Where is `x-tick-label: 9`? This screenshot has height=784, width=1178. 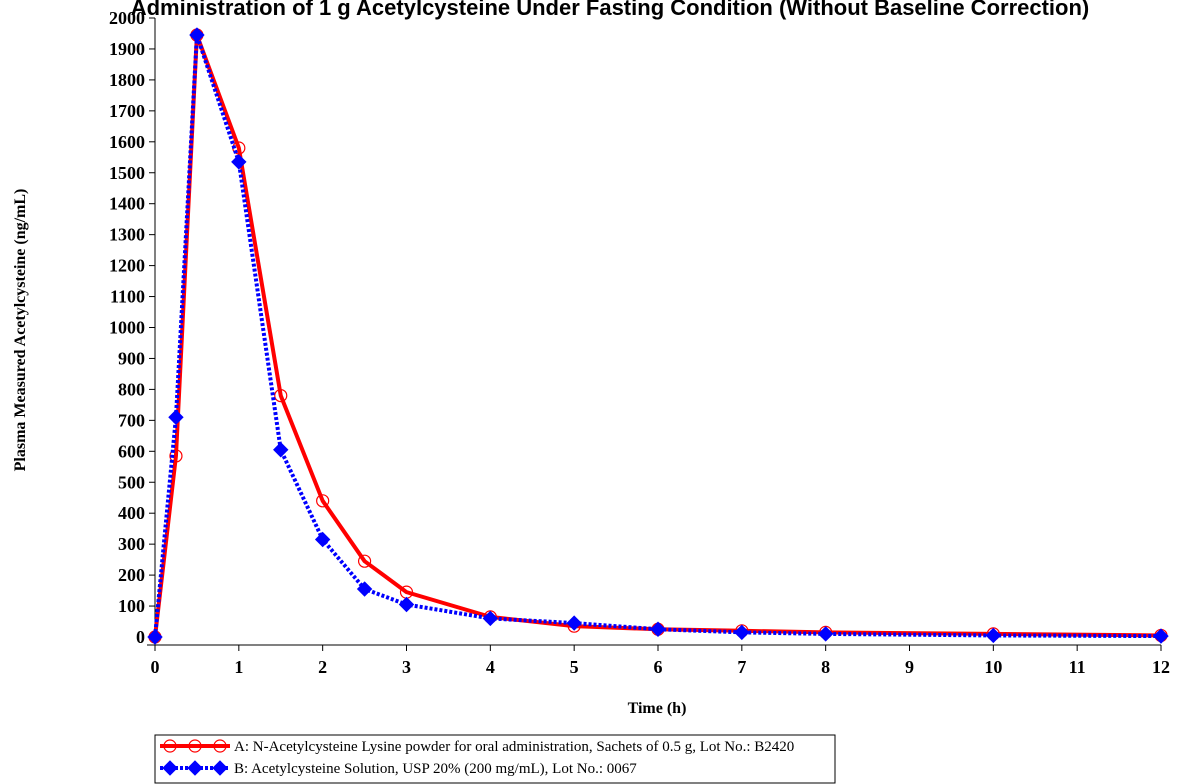 x-tick-label: 9 is located at coordinates (909, 667).